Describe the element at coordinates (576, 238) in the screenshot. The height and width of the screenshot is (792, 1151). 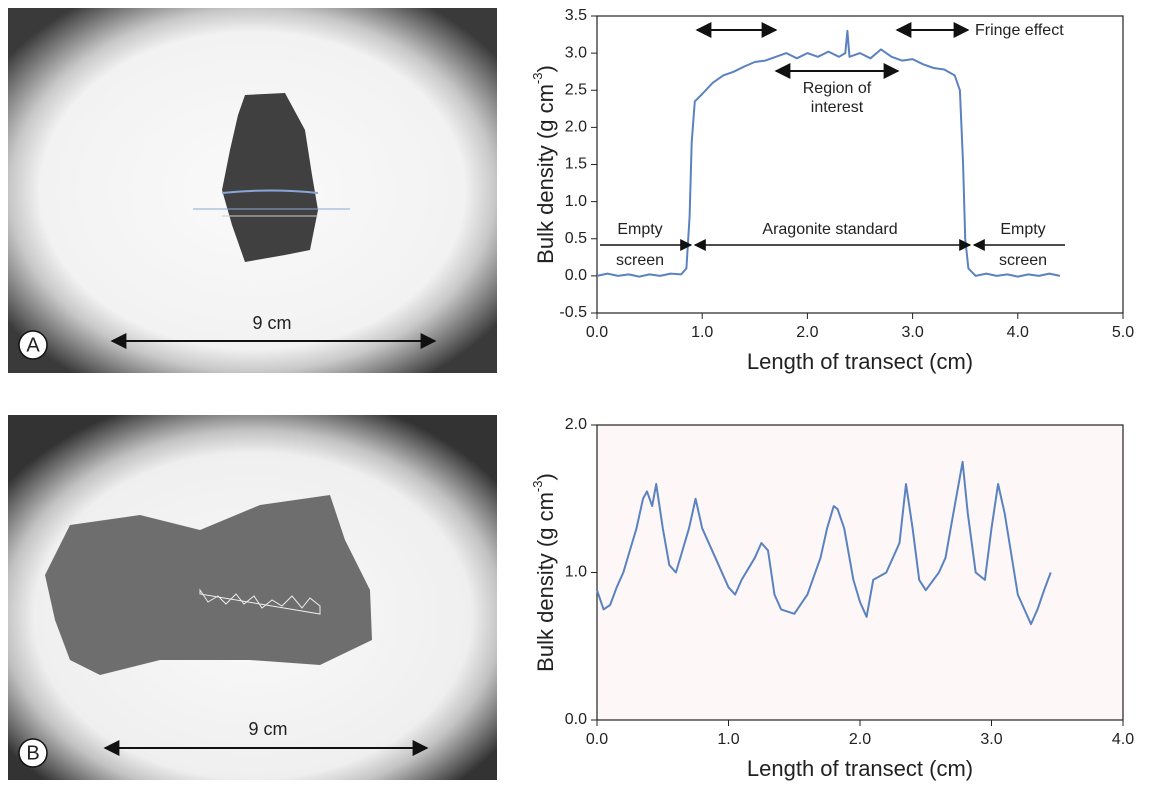
I see `y-tick-label: 0.5` at that location.